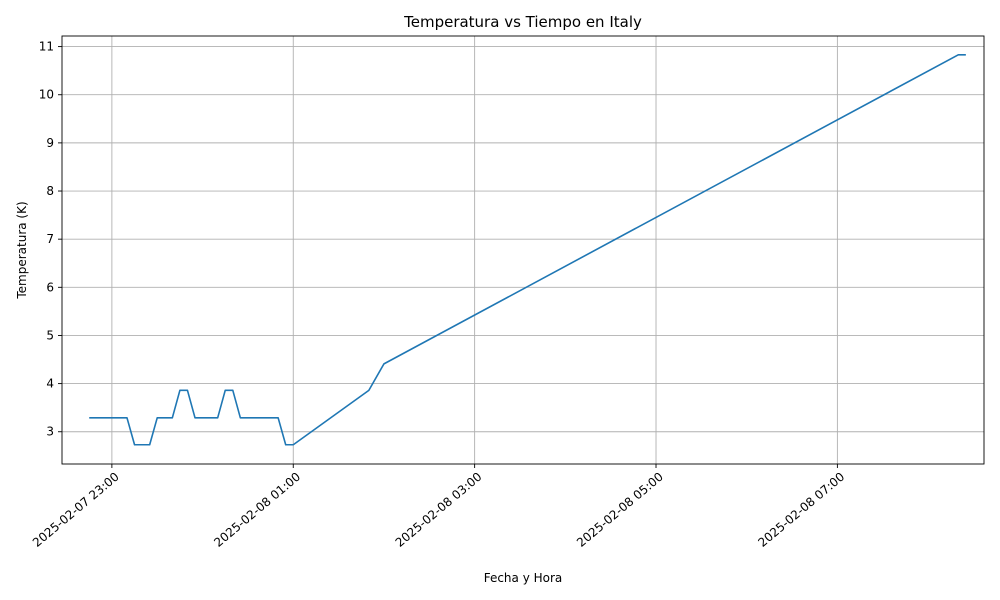  I want to click on y-axis-label: Temperatura (K), so click(22, 250).